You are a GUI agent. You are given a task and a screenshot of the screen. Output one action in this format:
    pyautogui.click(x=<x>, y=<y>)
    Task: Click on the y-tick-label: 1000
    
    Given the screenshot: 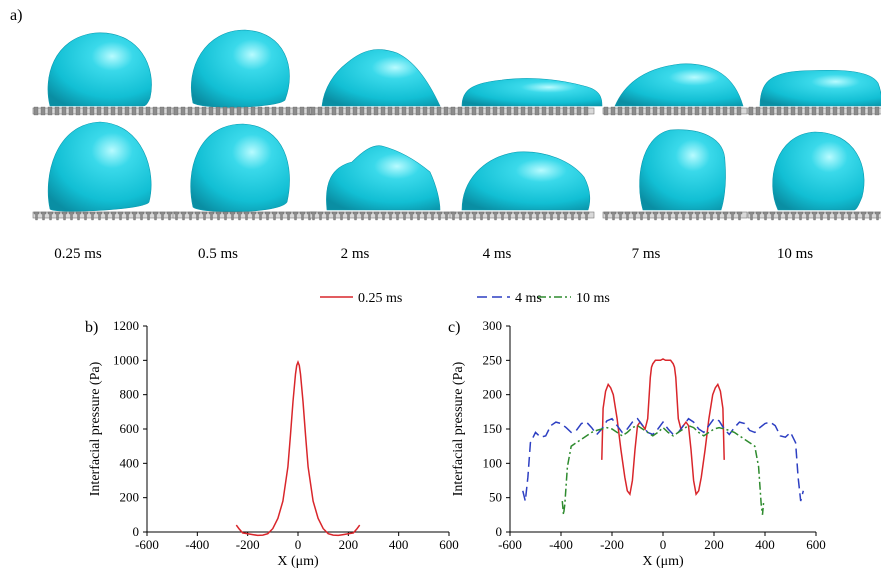 What is the action you would take?
    pyautogui.click(x=126, y=359)
    